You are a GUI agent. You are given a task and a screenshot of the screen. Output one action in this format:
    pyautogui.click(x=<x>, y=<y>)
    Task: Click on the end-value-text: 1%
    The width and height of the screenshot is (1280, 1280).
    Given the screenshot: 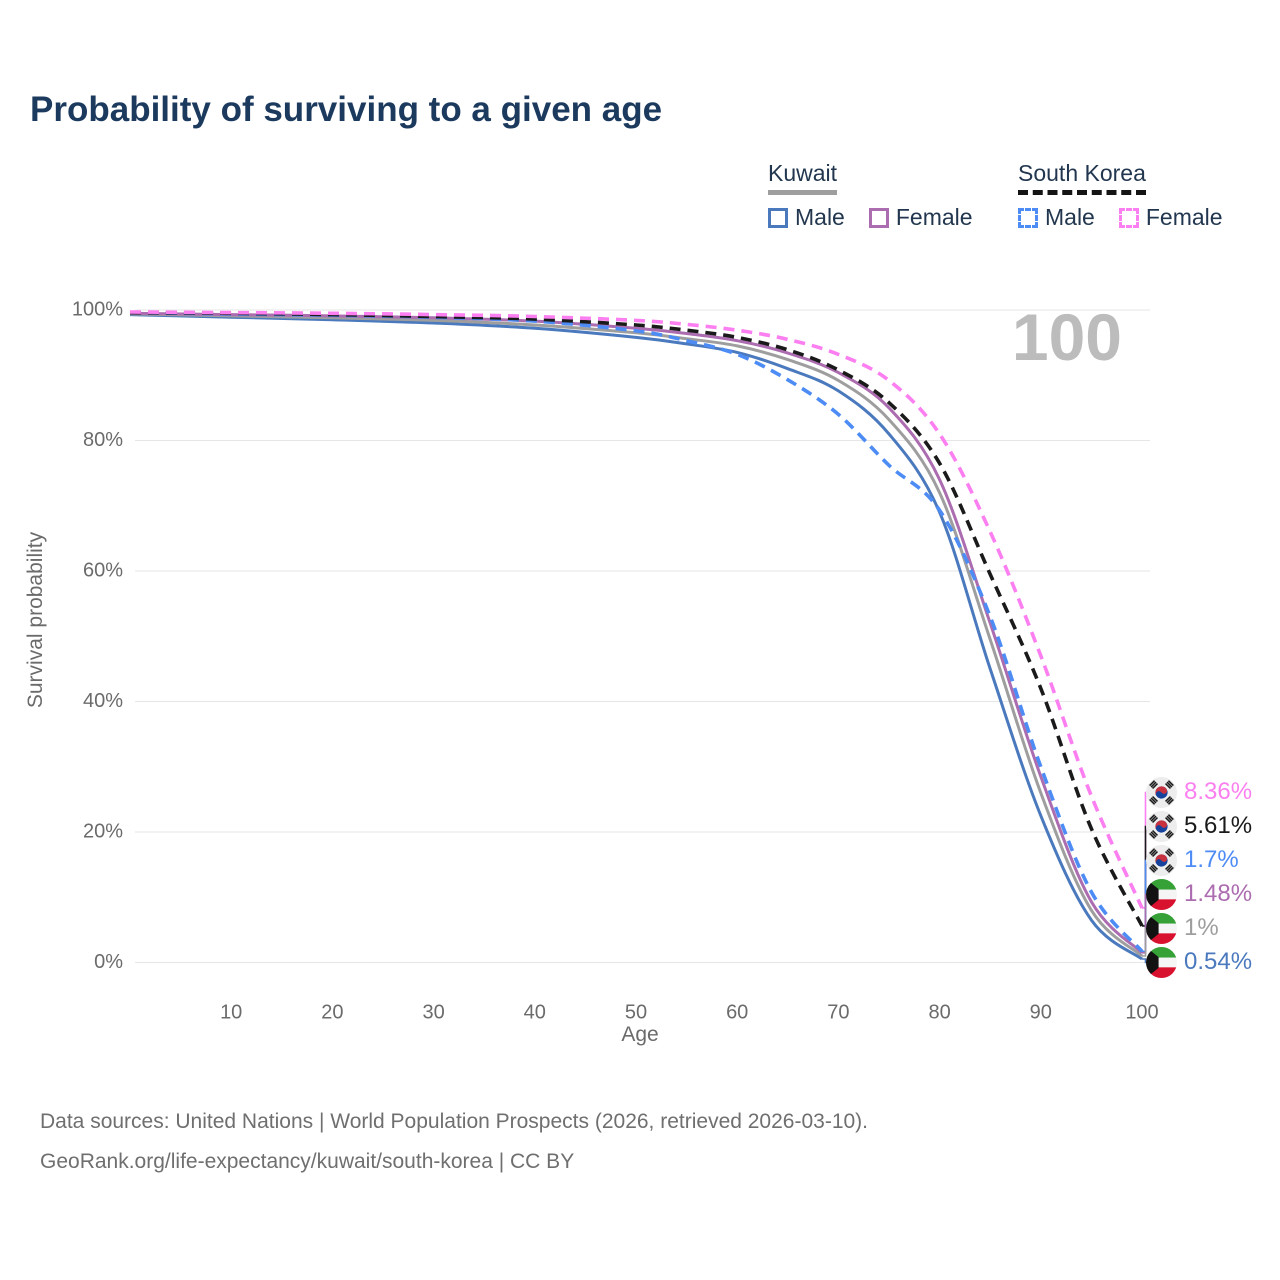 What is the action you would take?
    pyautogui.click(x=1201, y=927)
    